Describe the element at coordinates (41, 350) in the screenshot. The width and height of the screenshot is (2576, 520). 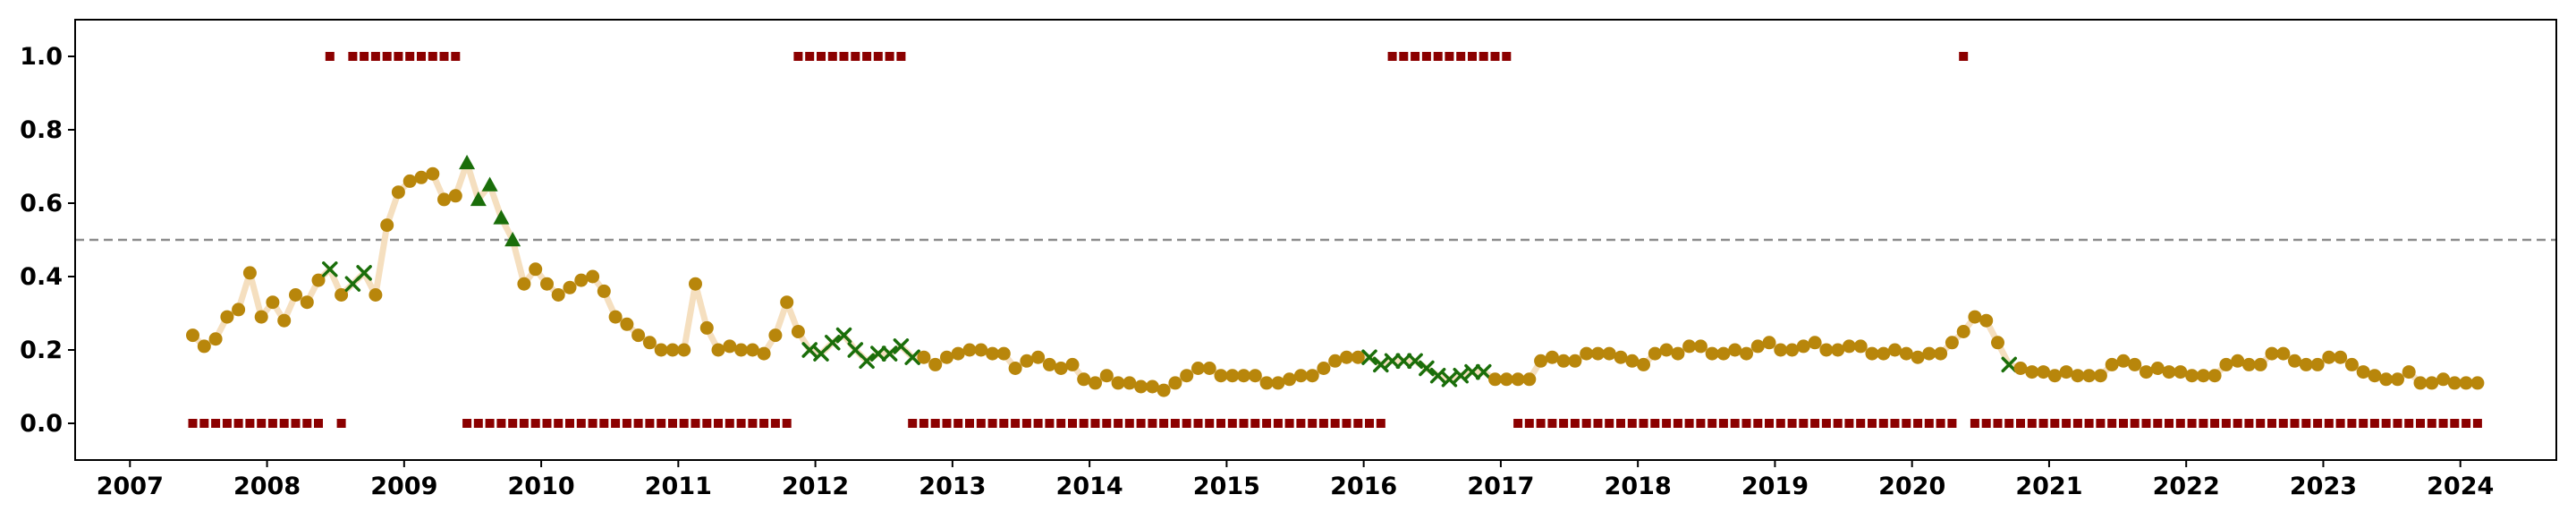
I see `y-tick-label: 0.2` at that location.